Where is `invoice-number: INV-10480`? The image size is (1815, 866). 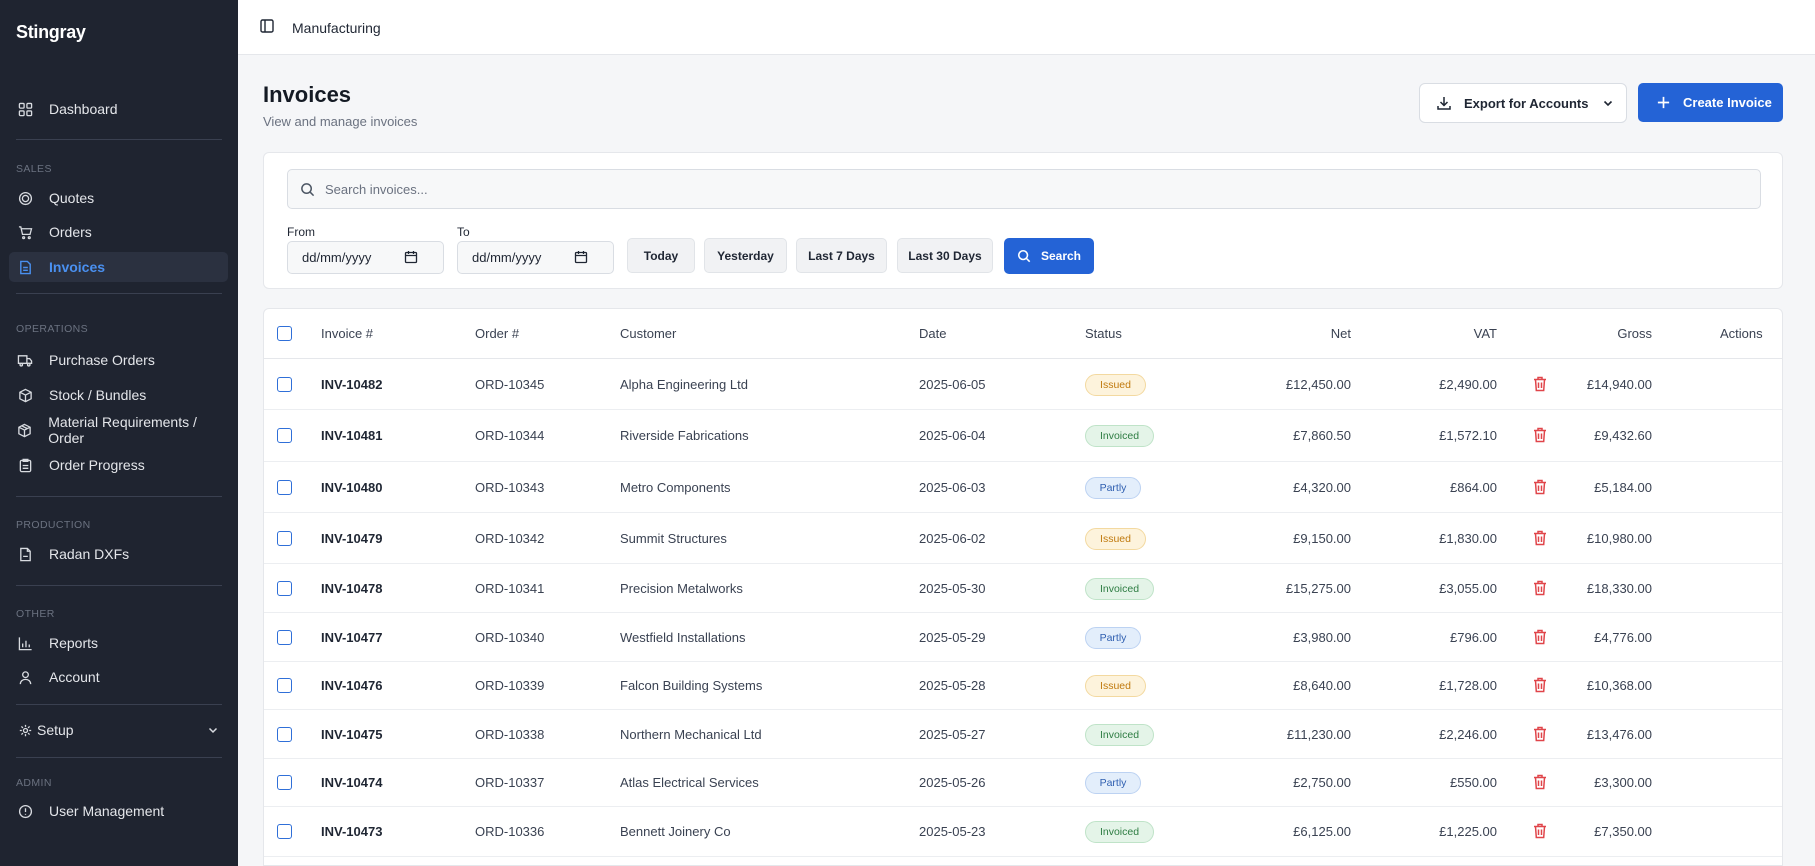 invoice-number: INV-10480 is located at coordinates (352, 487).